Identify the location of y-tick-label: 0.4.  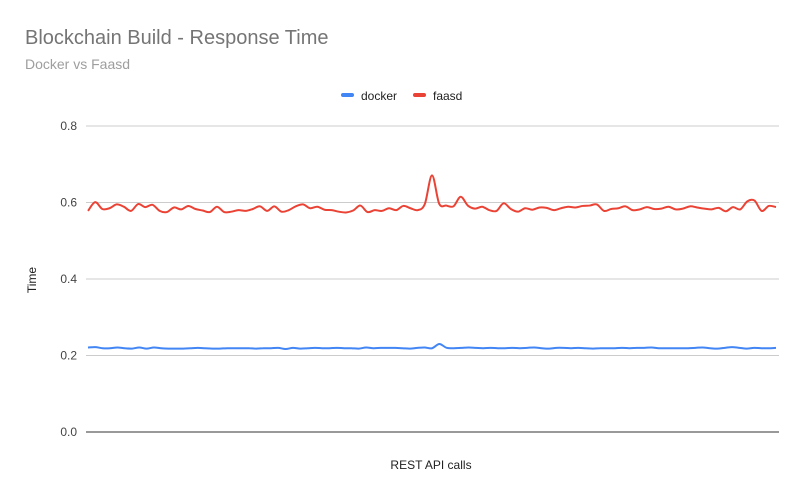
(68, 279).